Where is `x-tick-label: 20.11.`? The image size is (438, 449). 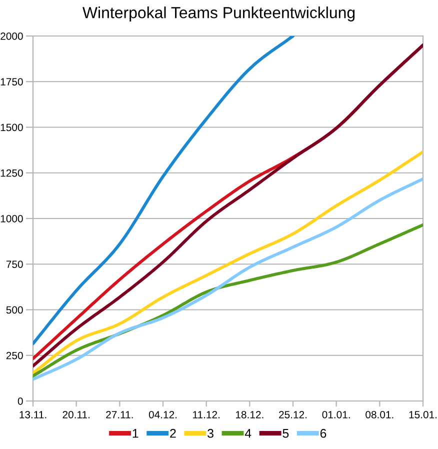 x-tick-label: 20.11. is located at coordinates (76, 414).